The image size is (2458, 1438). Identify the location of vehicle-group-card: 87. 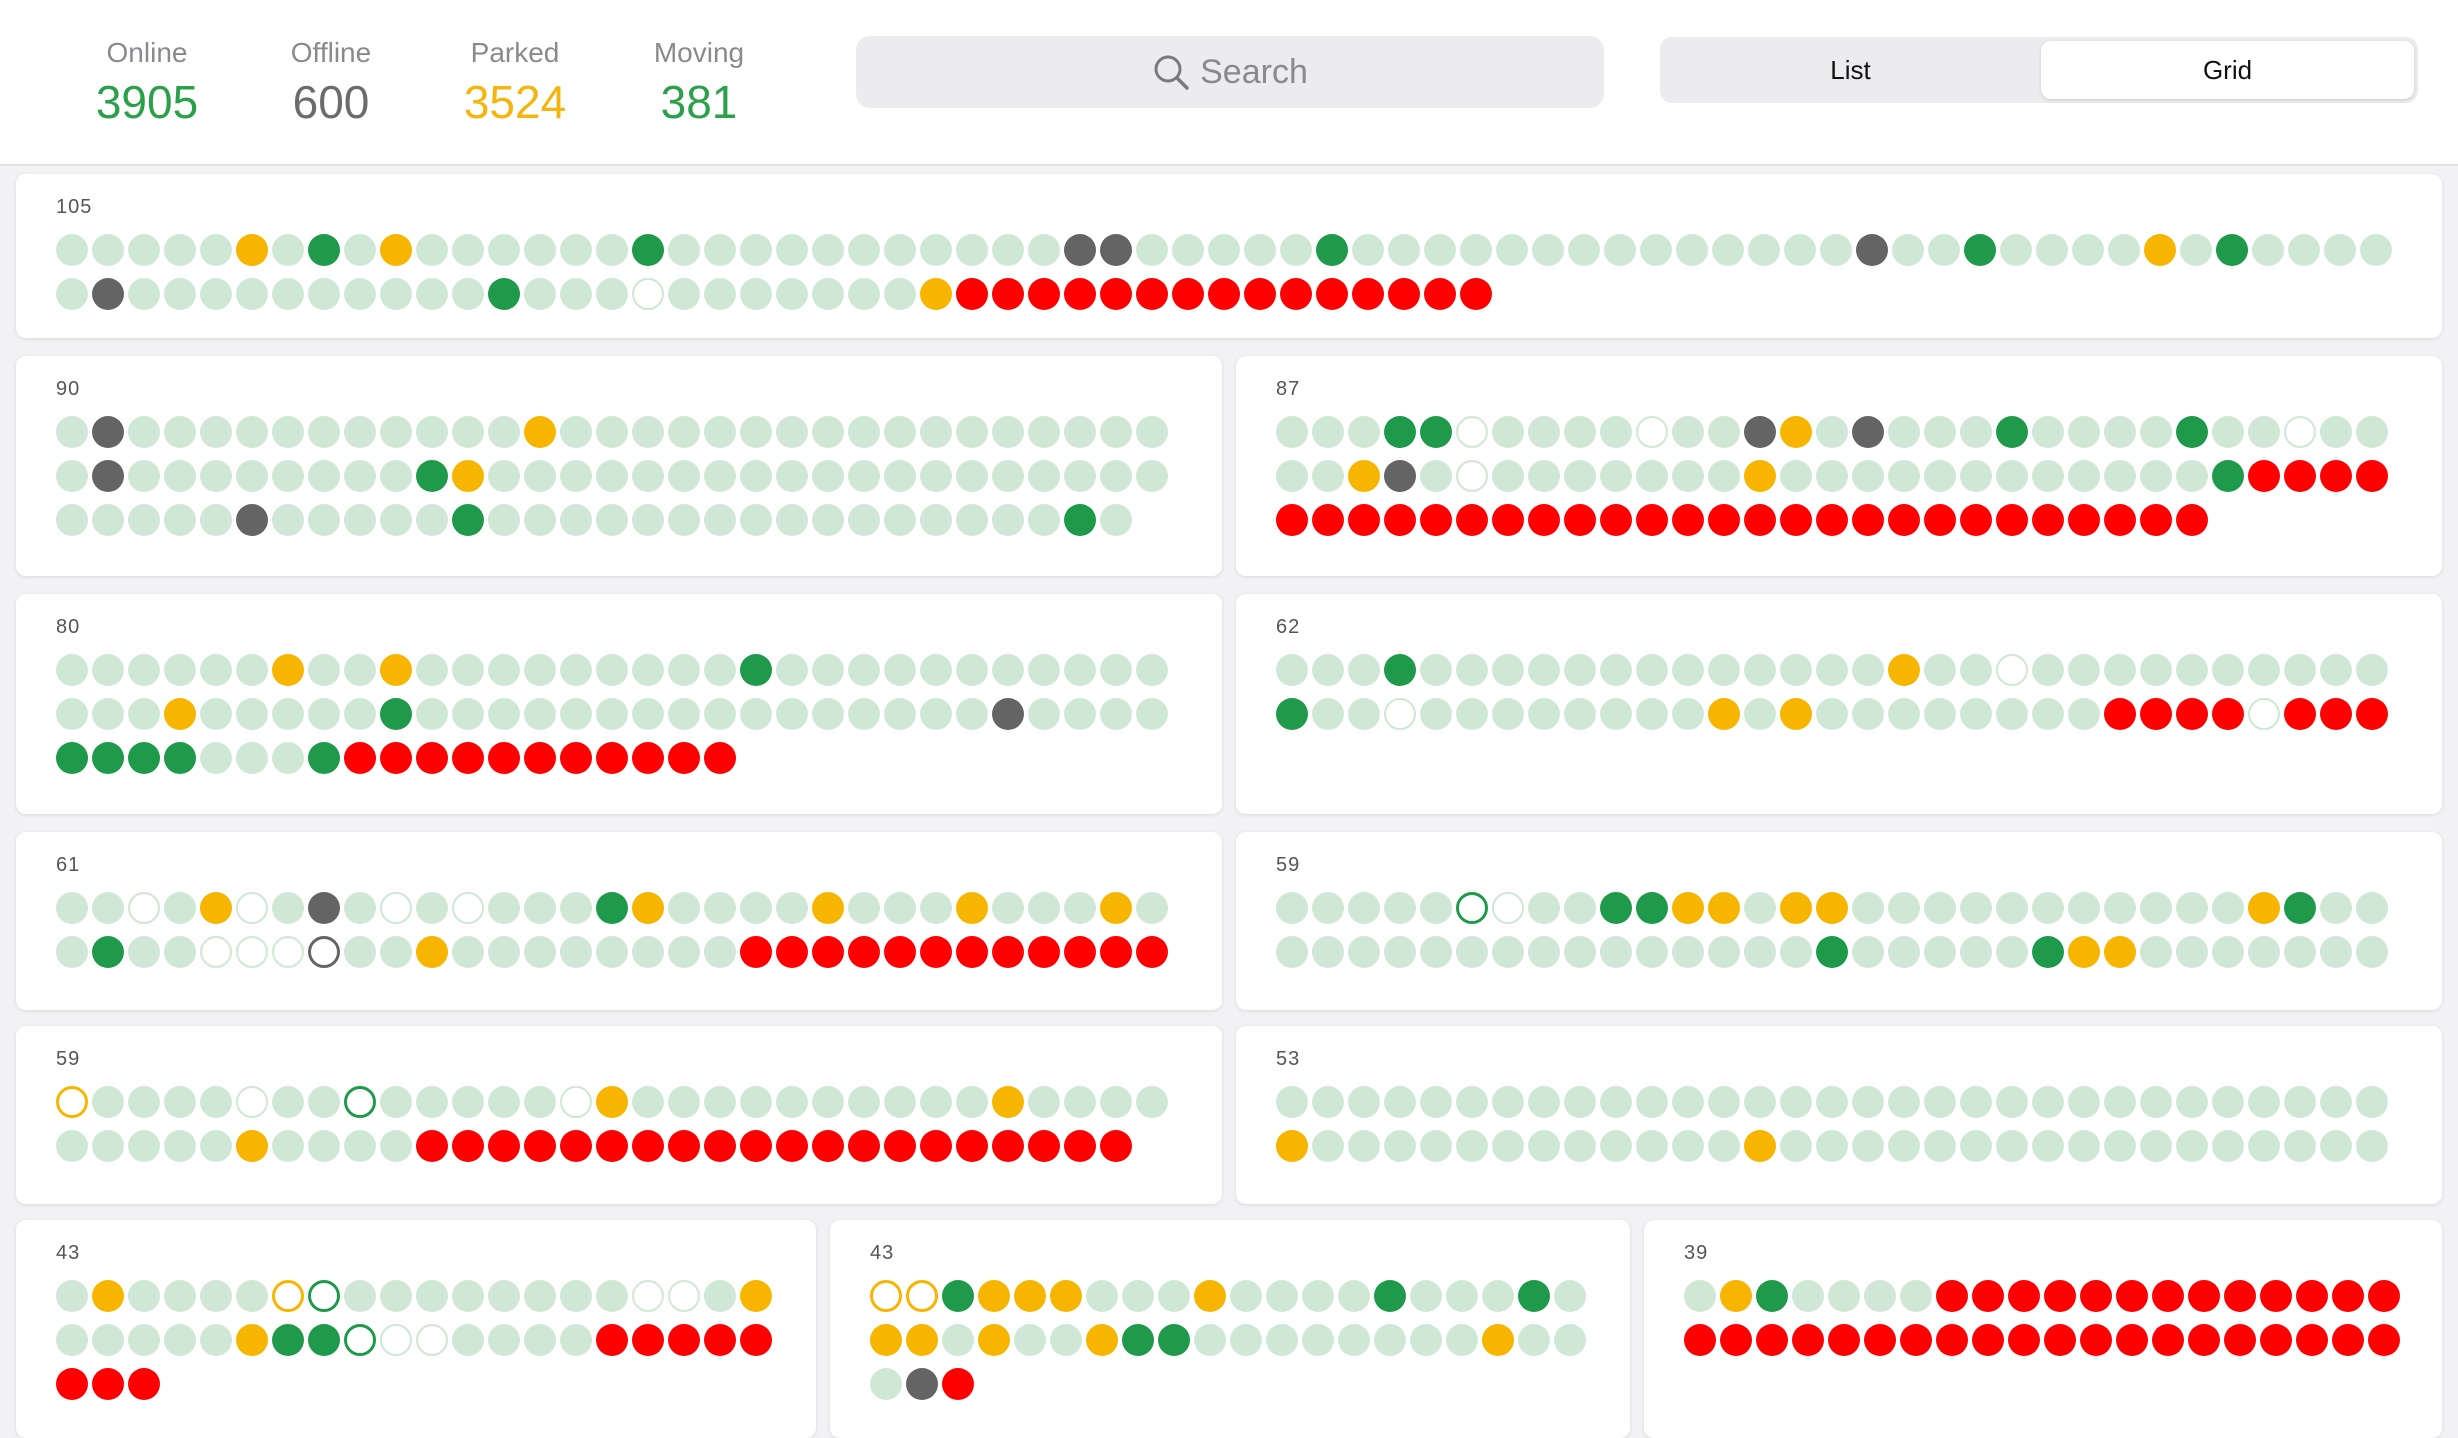
(1839, 466).